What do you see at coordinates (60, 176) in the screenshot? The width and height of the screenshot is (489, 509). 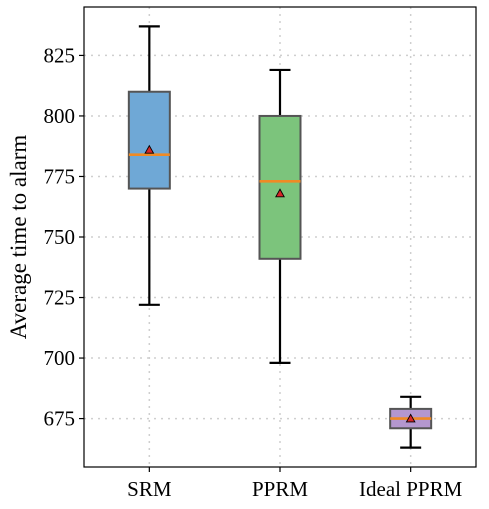 I see `y-tick-label: 775` at bounding box center [60, 176].